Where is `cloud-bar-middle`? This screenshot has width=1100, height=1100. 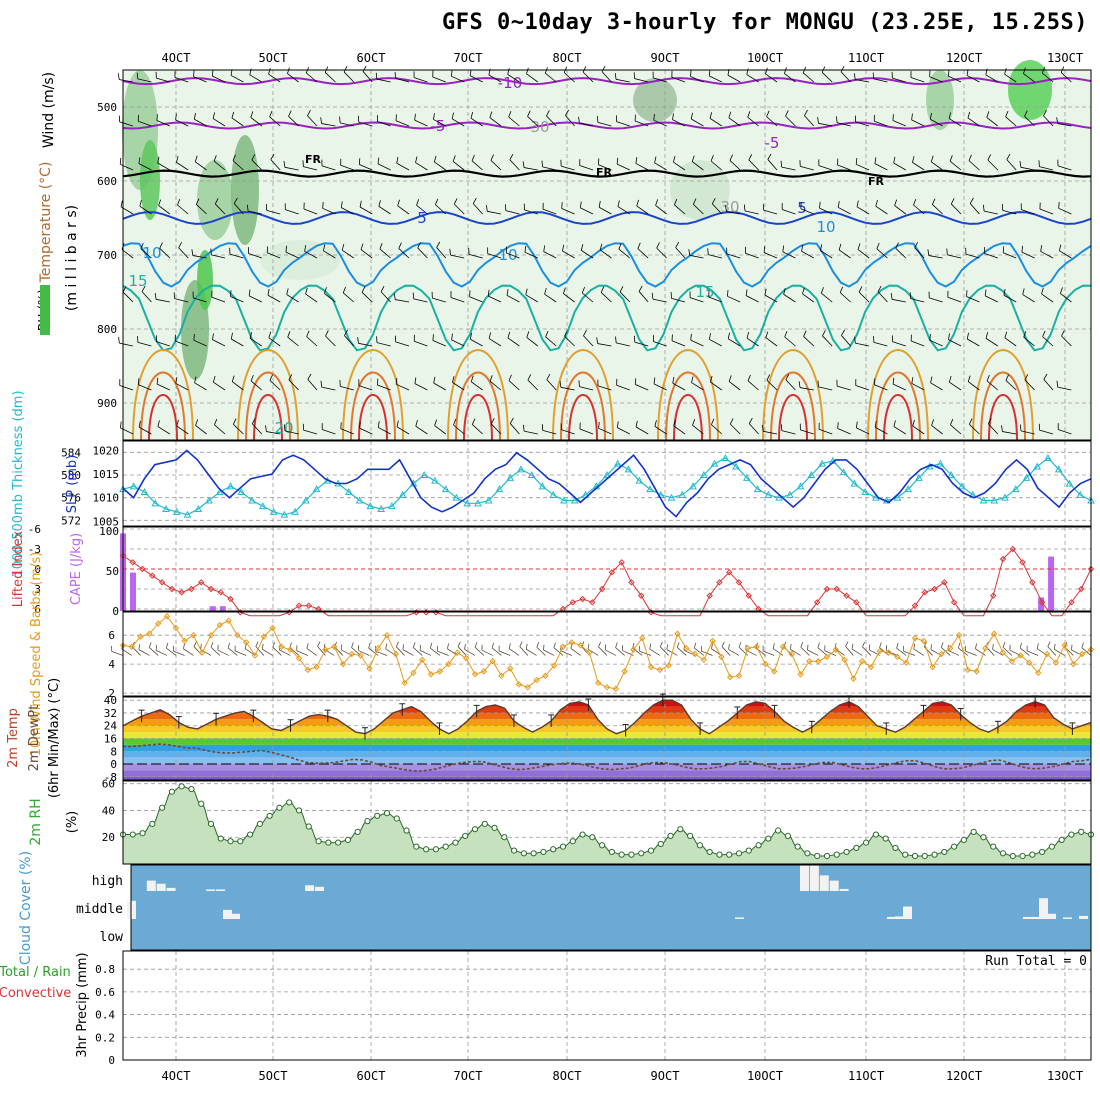
cloud-bar-middle is located at coordinates (891, 917).